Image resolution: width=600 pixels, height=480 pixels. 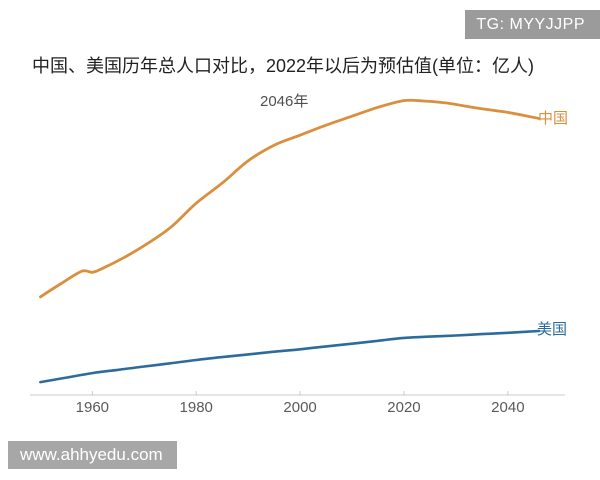 I want to click on peak-year-annotation: 2046年, so click(x=284, y=101).